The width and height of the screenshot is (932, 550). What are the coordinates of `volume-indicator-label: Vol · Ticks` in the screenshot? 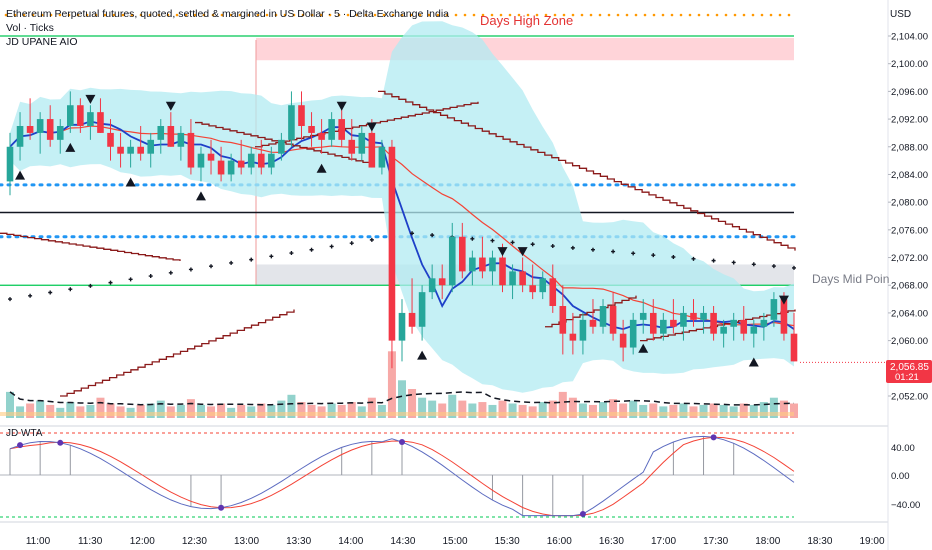 It's located at (30, 28).